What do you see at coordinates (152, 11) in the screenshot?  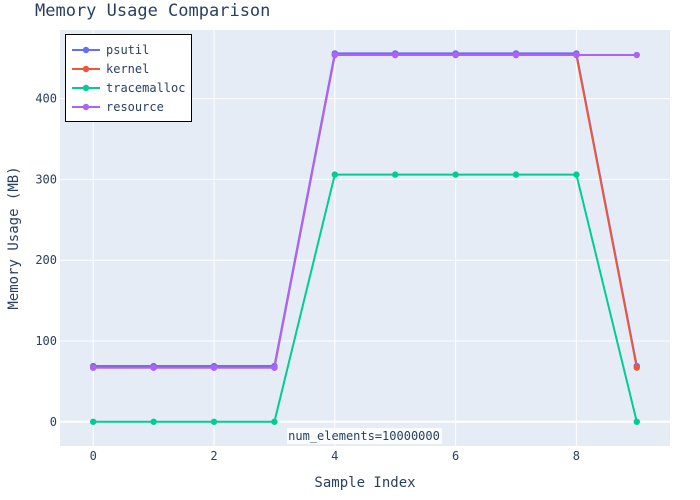 I see `chart-title: Memory Usage Comparison` at bounding box center [152, 11].